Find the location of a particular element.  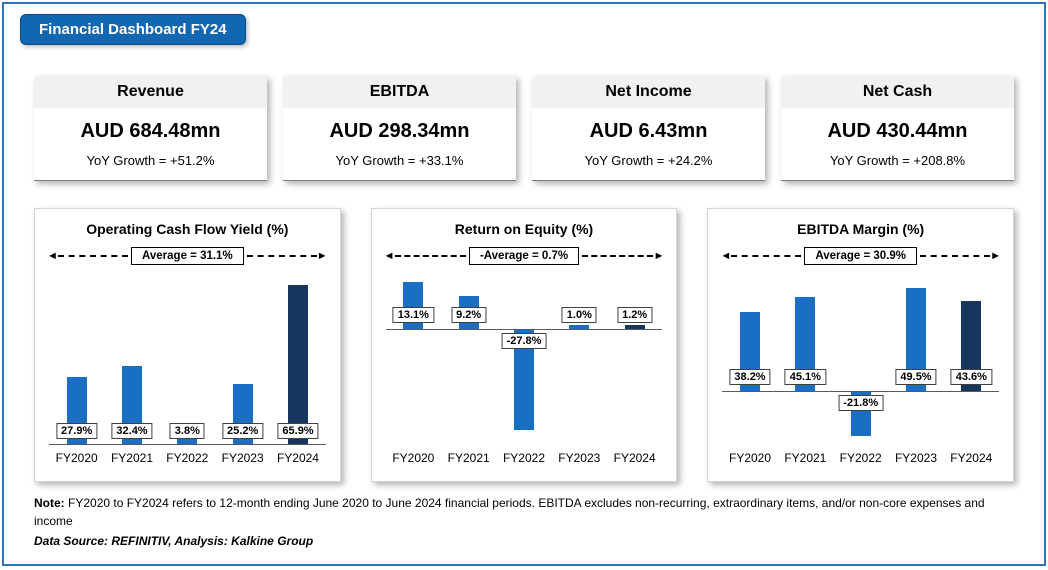

average-indicator: ◄ -Average = 0.7% ► is located at coordinates (524, 256).